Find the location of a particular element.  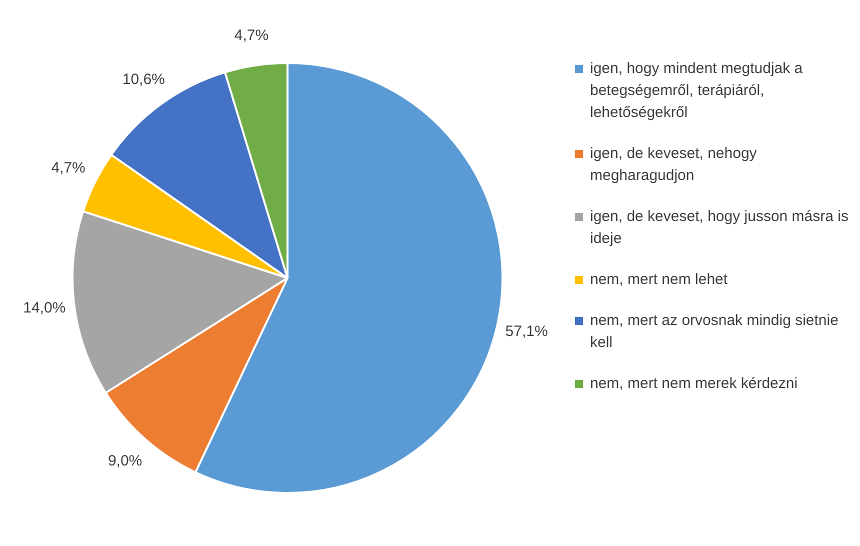

data-label: 9,0% is located at coordinates (125, 461).